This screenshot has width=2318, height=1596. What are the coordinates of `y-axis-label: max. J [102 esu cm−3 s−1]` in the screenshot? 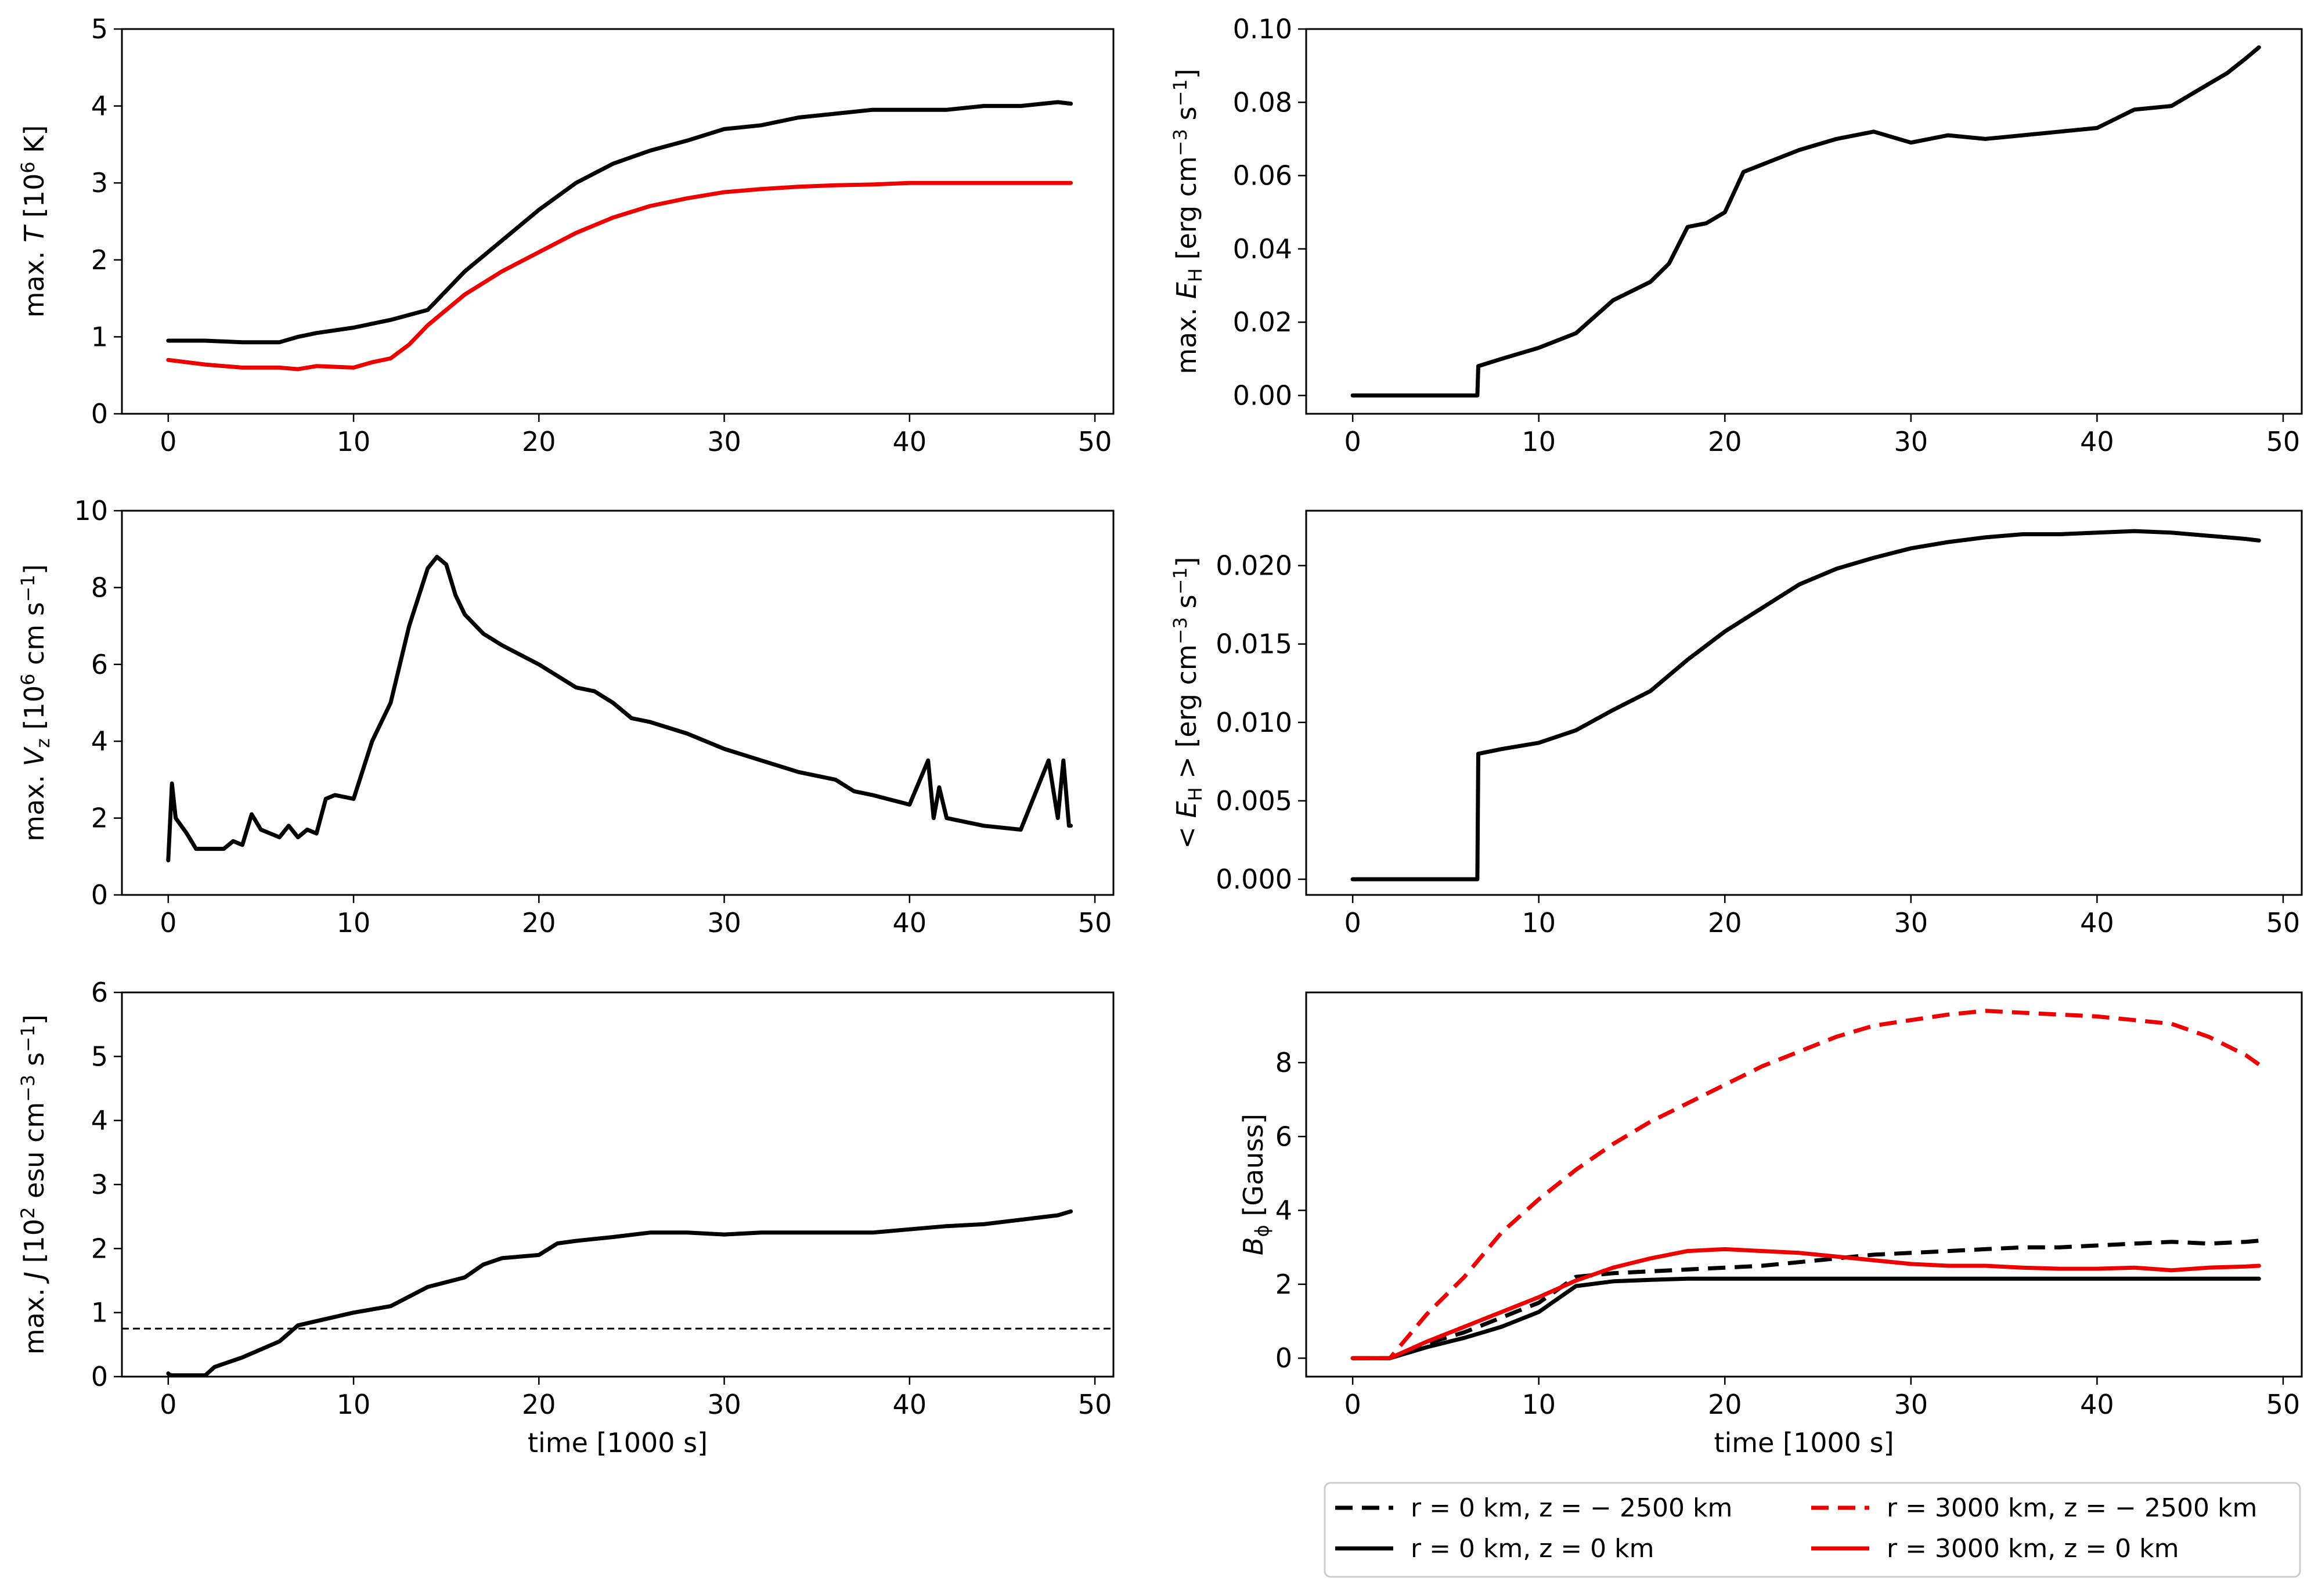 It's located at (34, 1184).